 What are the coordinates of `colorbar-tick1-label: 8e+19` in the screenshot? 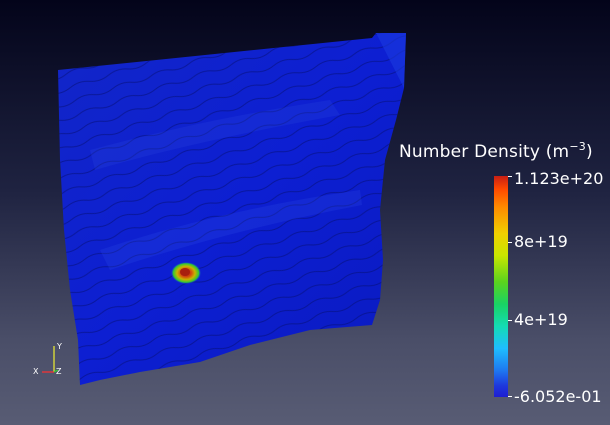 It's located at (541, 241).